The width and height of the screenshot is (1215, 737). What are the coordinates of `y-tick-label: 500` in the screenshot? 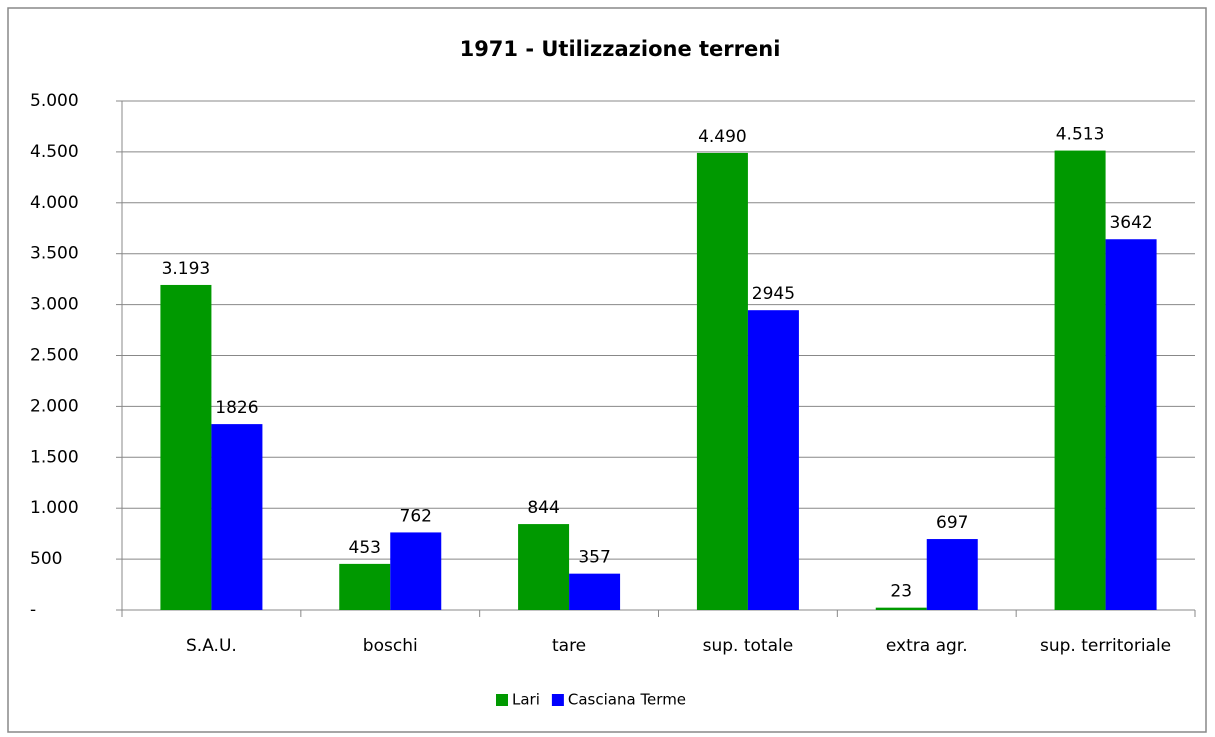 It's located at (46, 559).